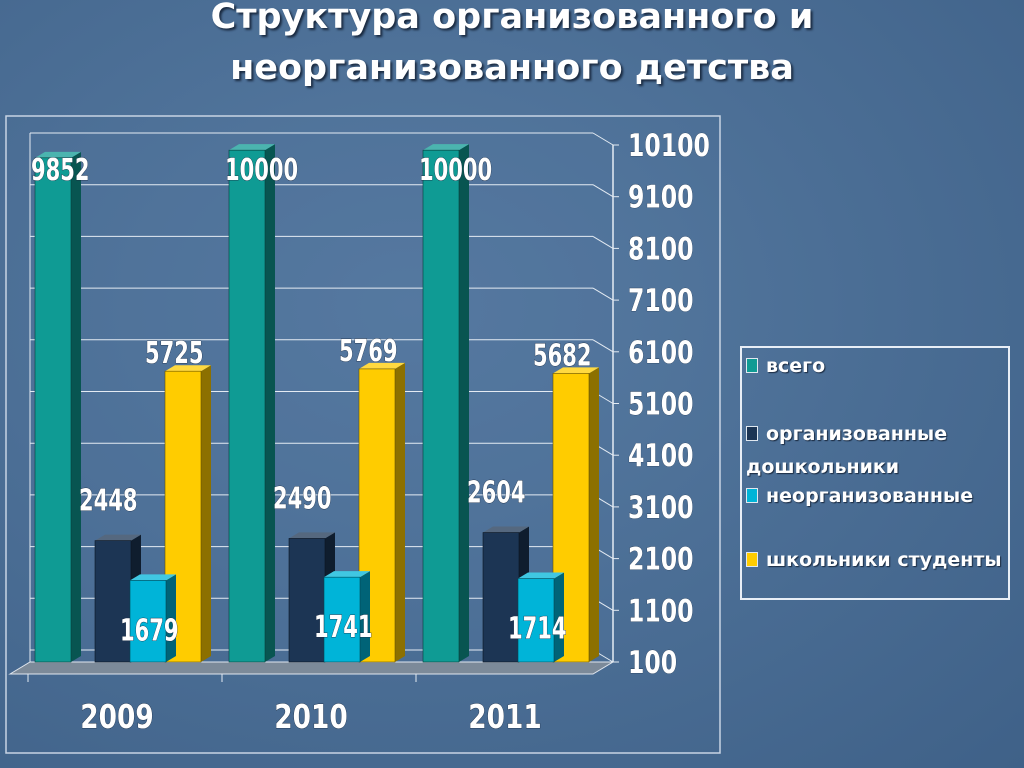 Image resolution: width=1024 pixels, height=768 pixels. I want to click on data-label: 1741, so click(343, 627).